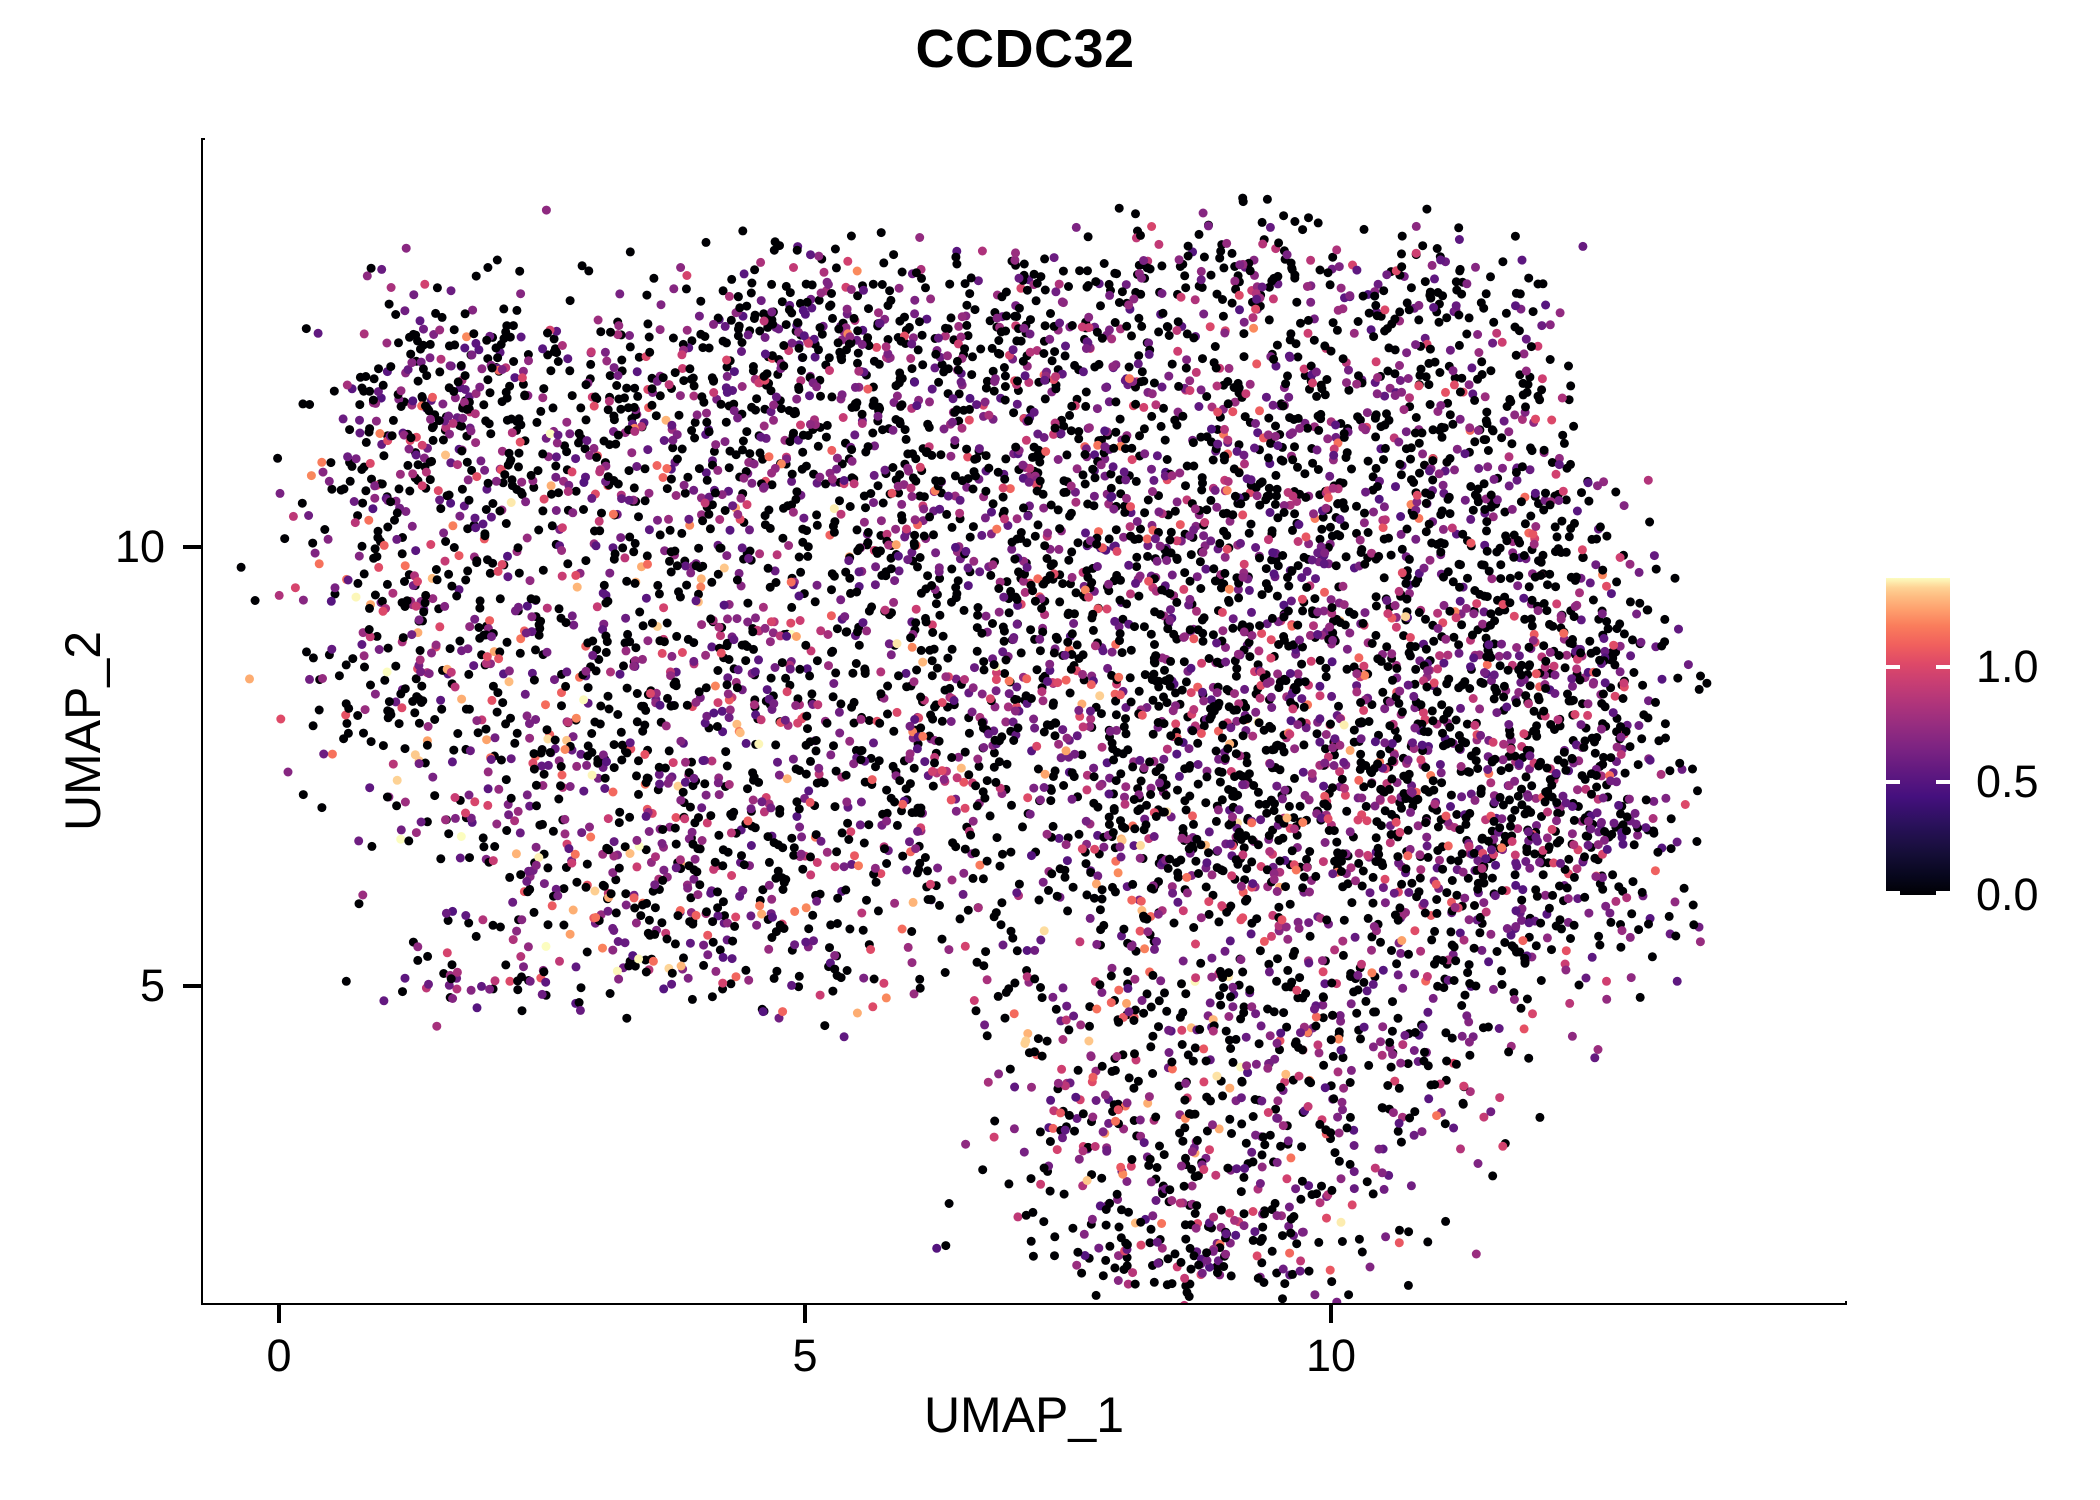 The width and height of the screenshot is (2100, 1500). I want to click on colorbar-tick-1-right, so click(1943, 667).